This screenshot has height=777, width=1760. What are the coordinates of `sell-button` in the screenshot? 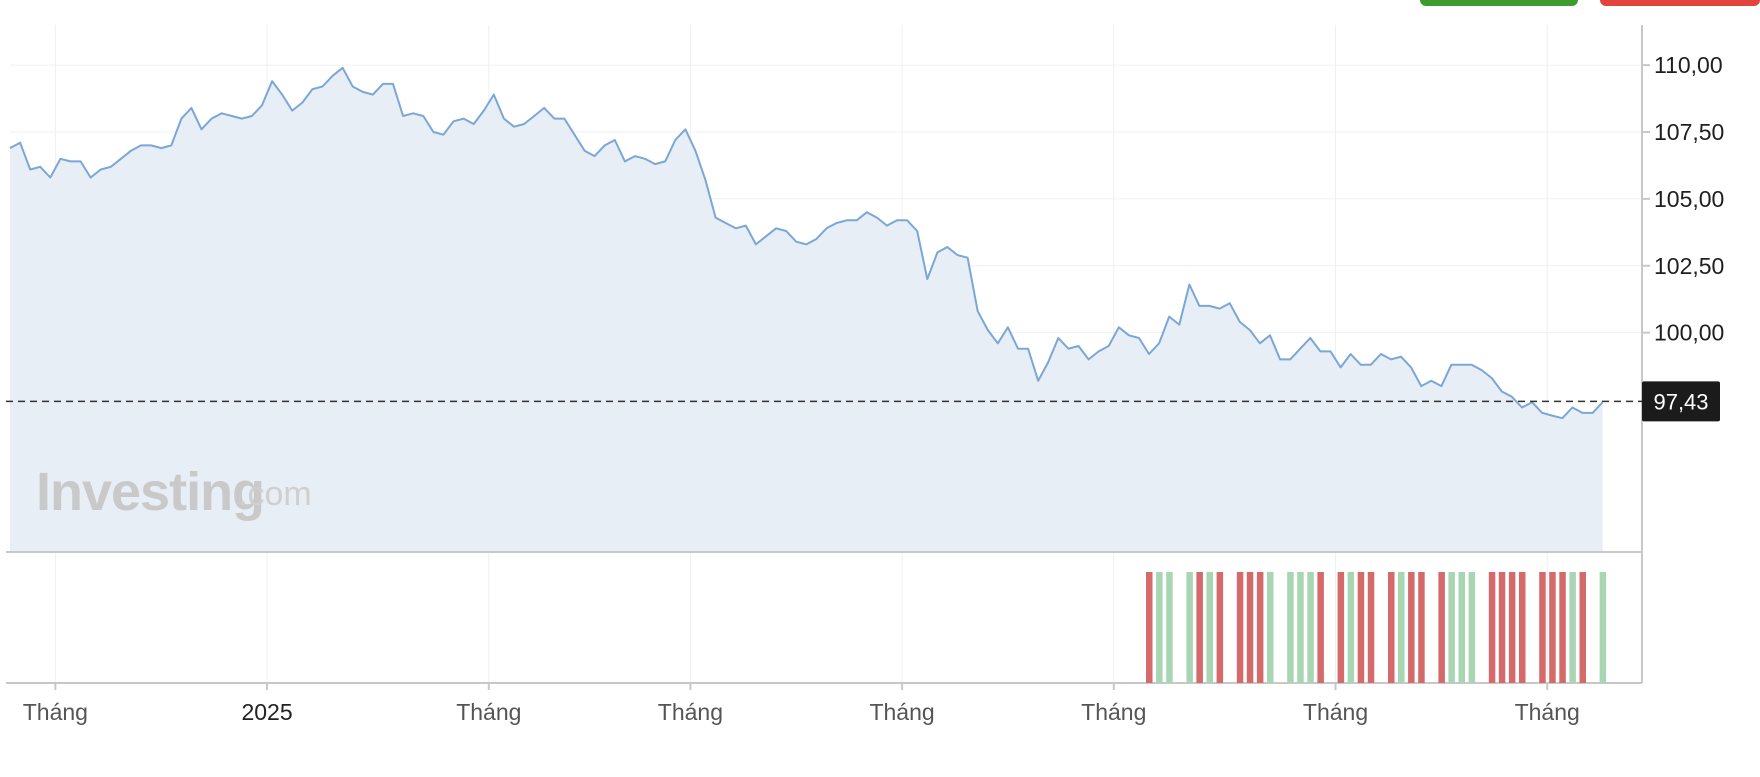 It's located at (1680, 3).